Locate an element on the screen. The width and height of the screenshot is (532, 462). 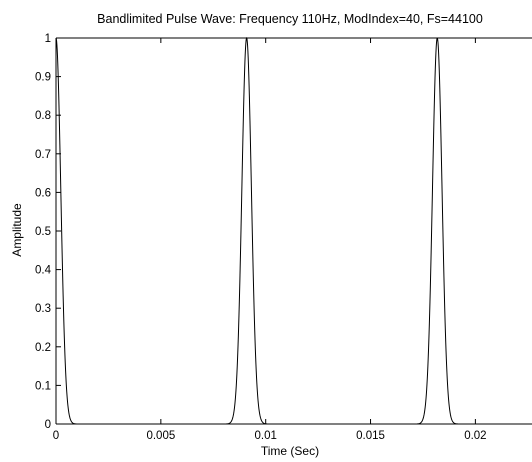
y-tick-label: 0.3 is located at coordinates (43, 309).